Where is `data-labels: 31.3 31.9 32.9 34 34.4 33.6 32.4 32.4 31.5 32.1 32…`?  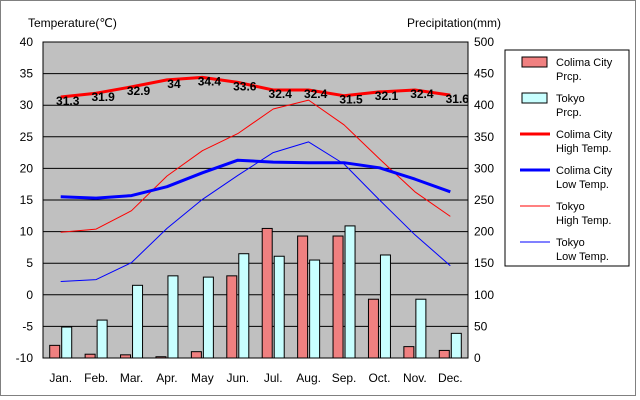 data-labels: 31.3 31.9 32.9 34 34.4 33.6 32.4 32.4 31.5 32.1 32… is located at coordinates (262, 91).